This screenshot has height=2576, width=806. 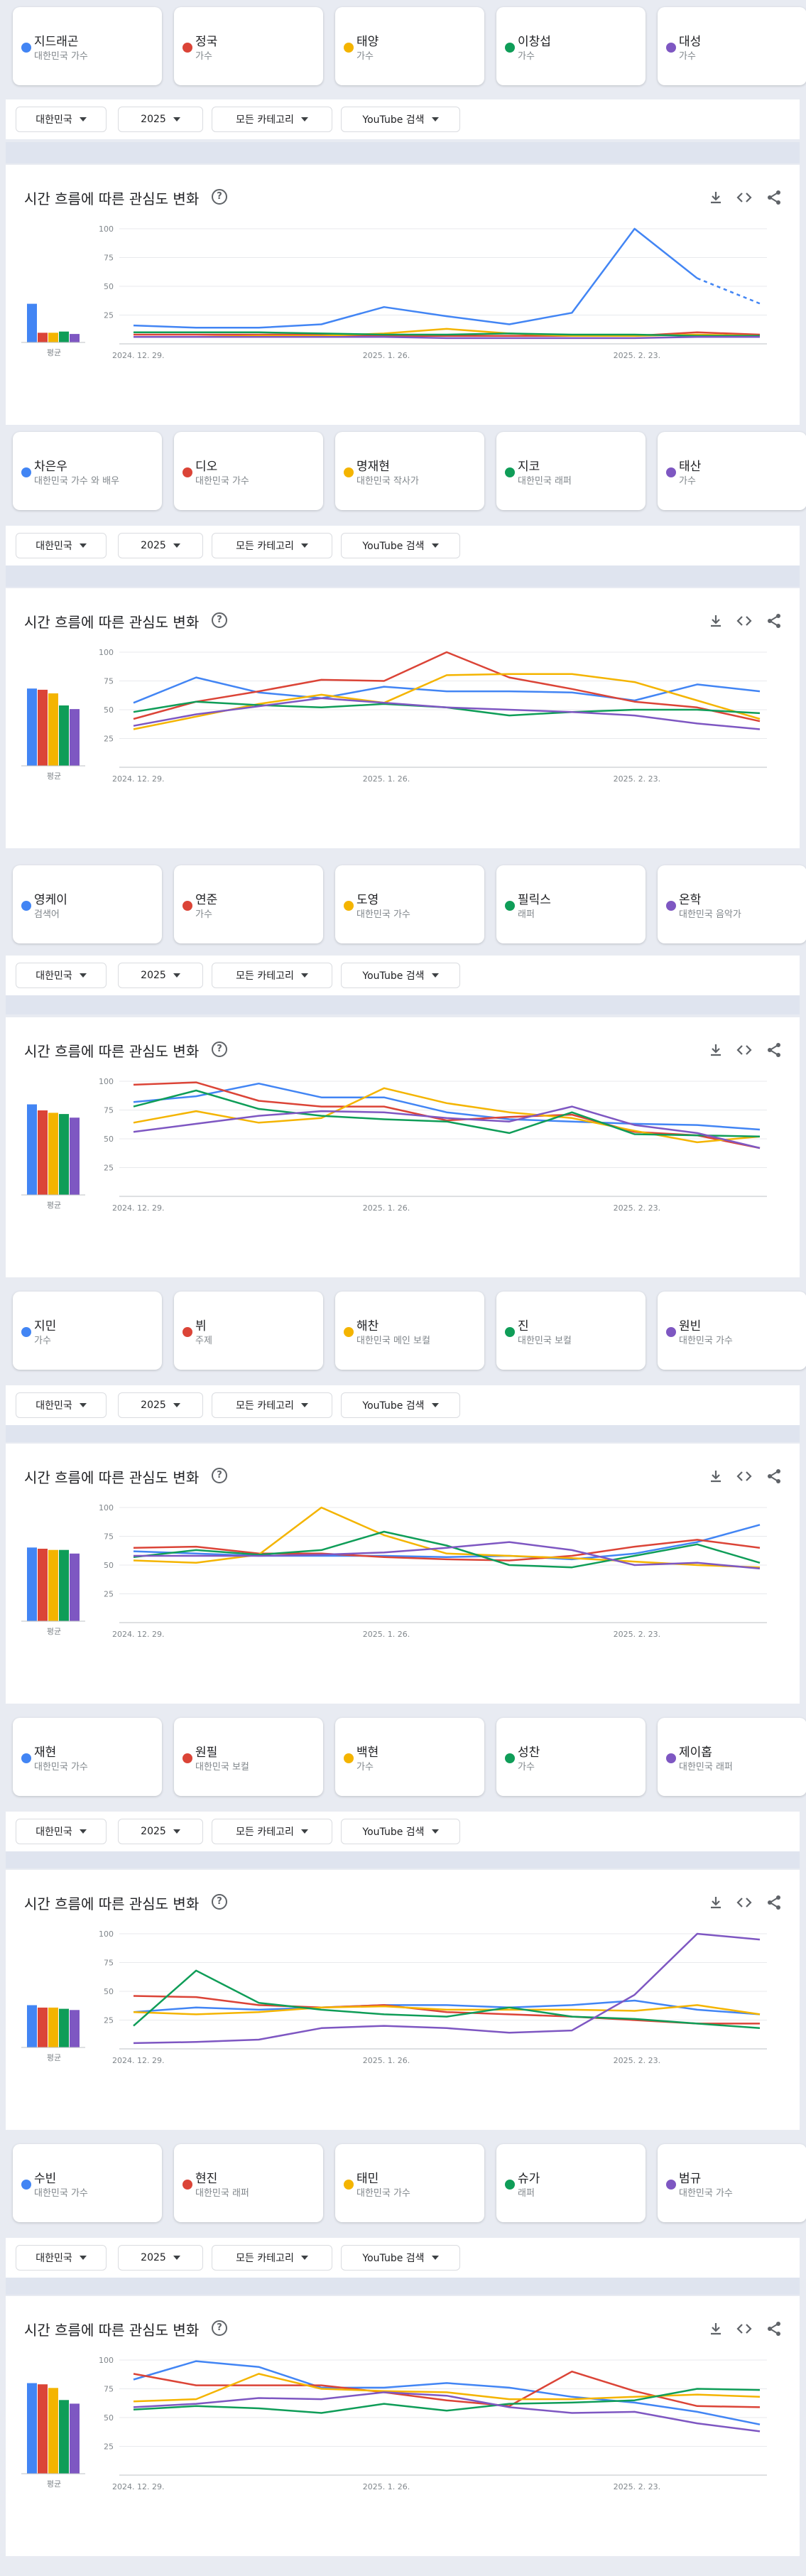 What do you see at coordinates (367, 1326) in the screenshot?
I see `term-name: 해찬` at bounding box center [367, 1326].